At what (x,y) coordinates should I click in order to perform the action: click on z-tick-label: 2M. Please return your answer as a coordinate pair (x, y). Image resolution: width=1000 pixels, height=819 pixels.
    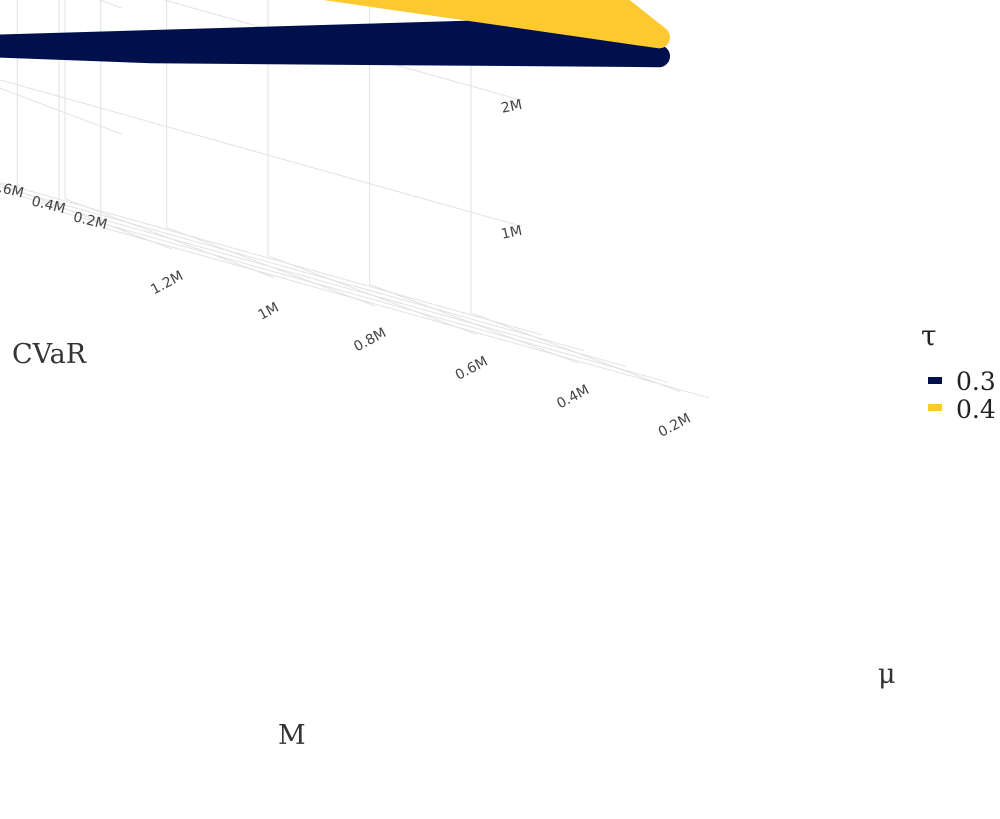
    Looking at the image, I should click on (512, 107).